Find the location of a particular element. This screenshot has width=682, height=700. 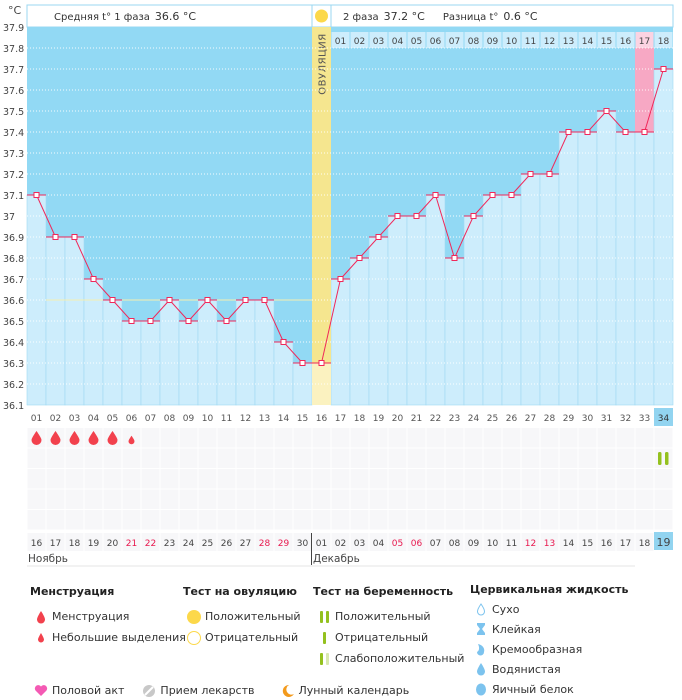

y-tick-label: 36.6 is located at coordinates (13, 301).